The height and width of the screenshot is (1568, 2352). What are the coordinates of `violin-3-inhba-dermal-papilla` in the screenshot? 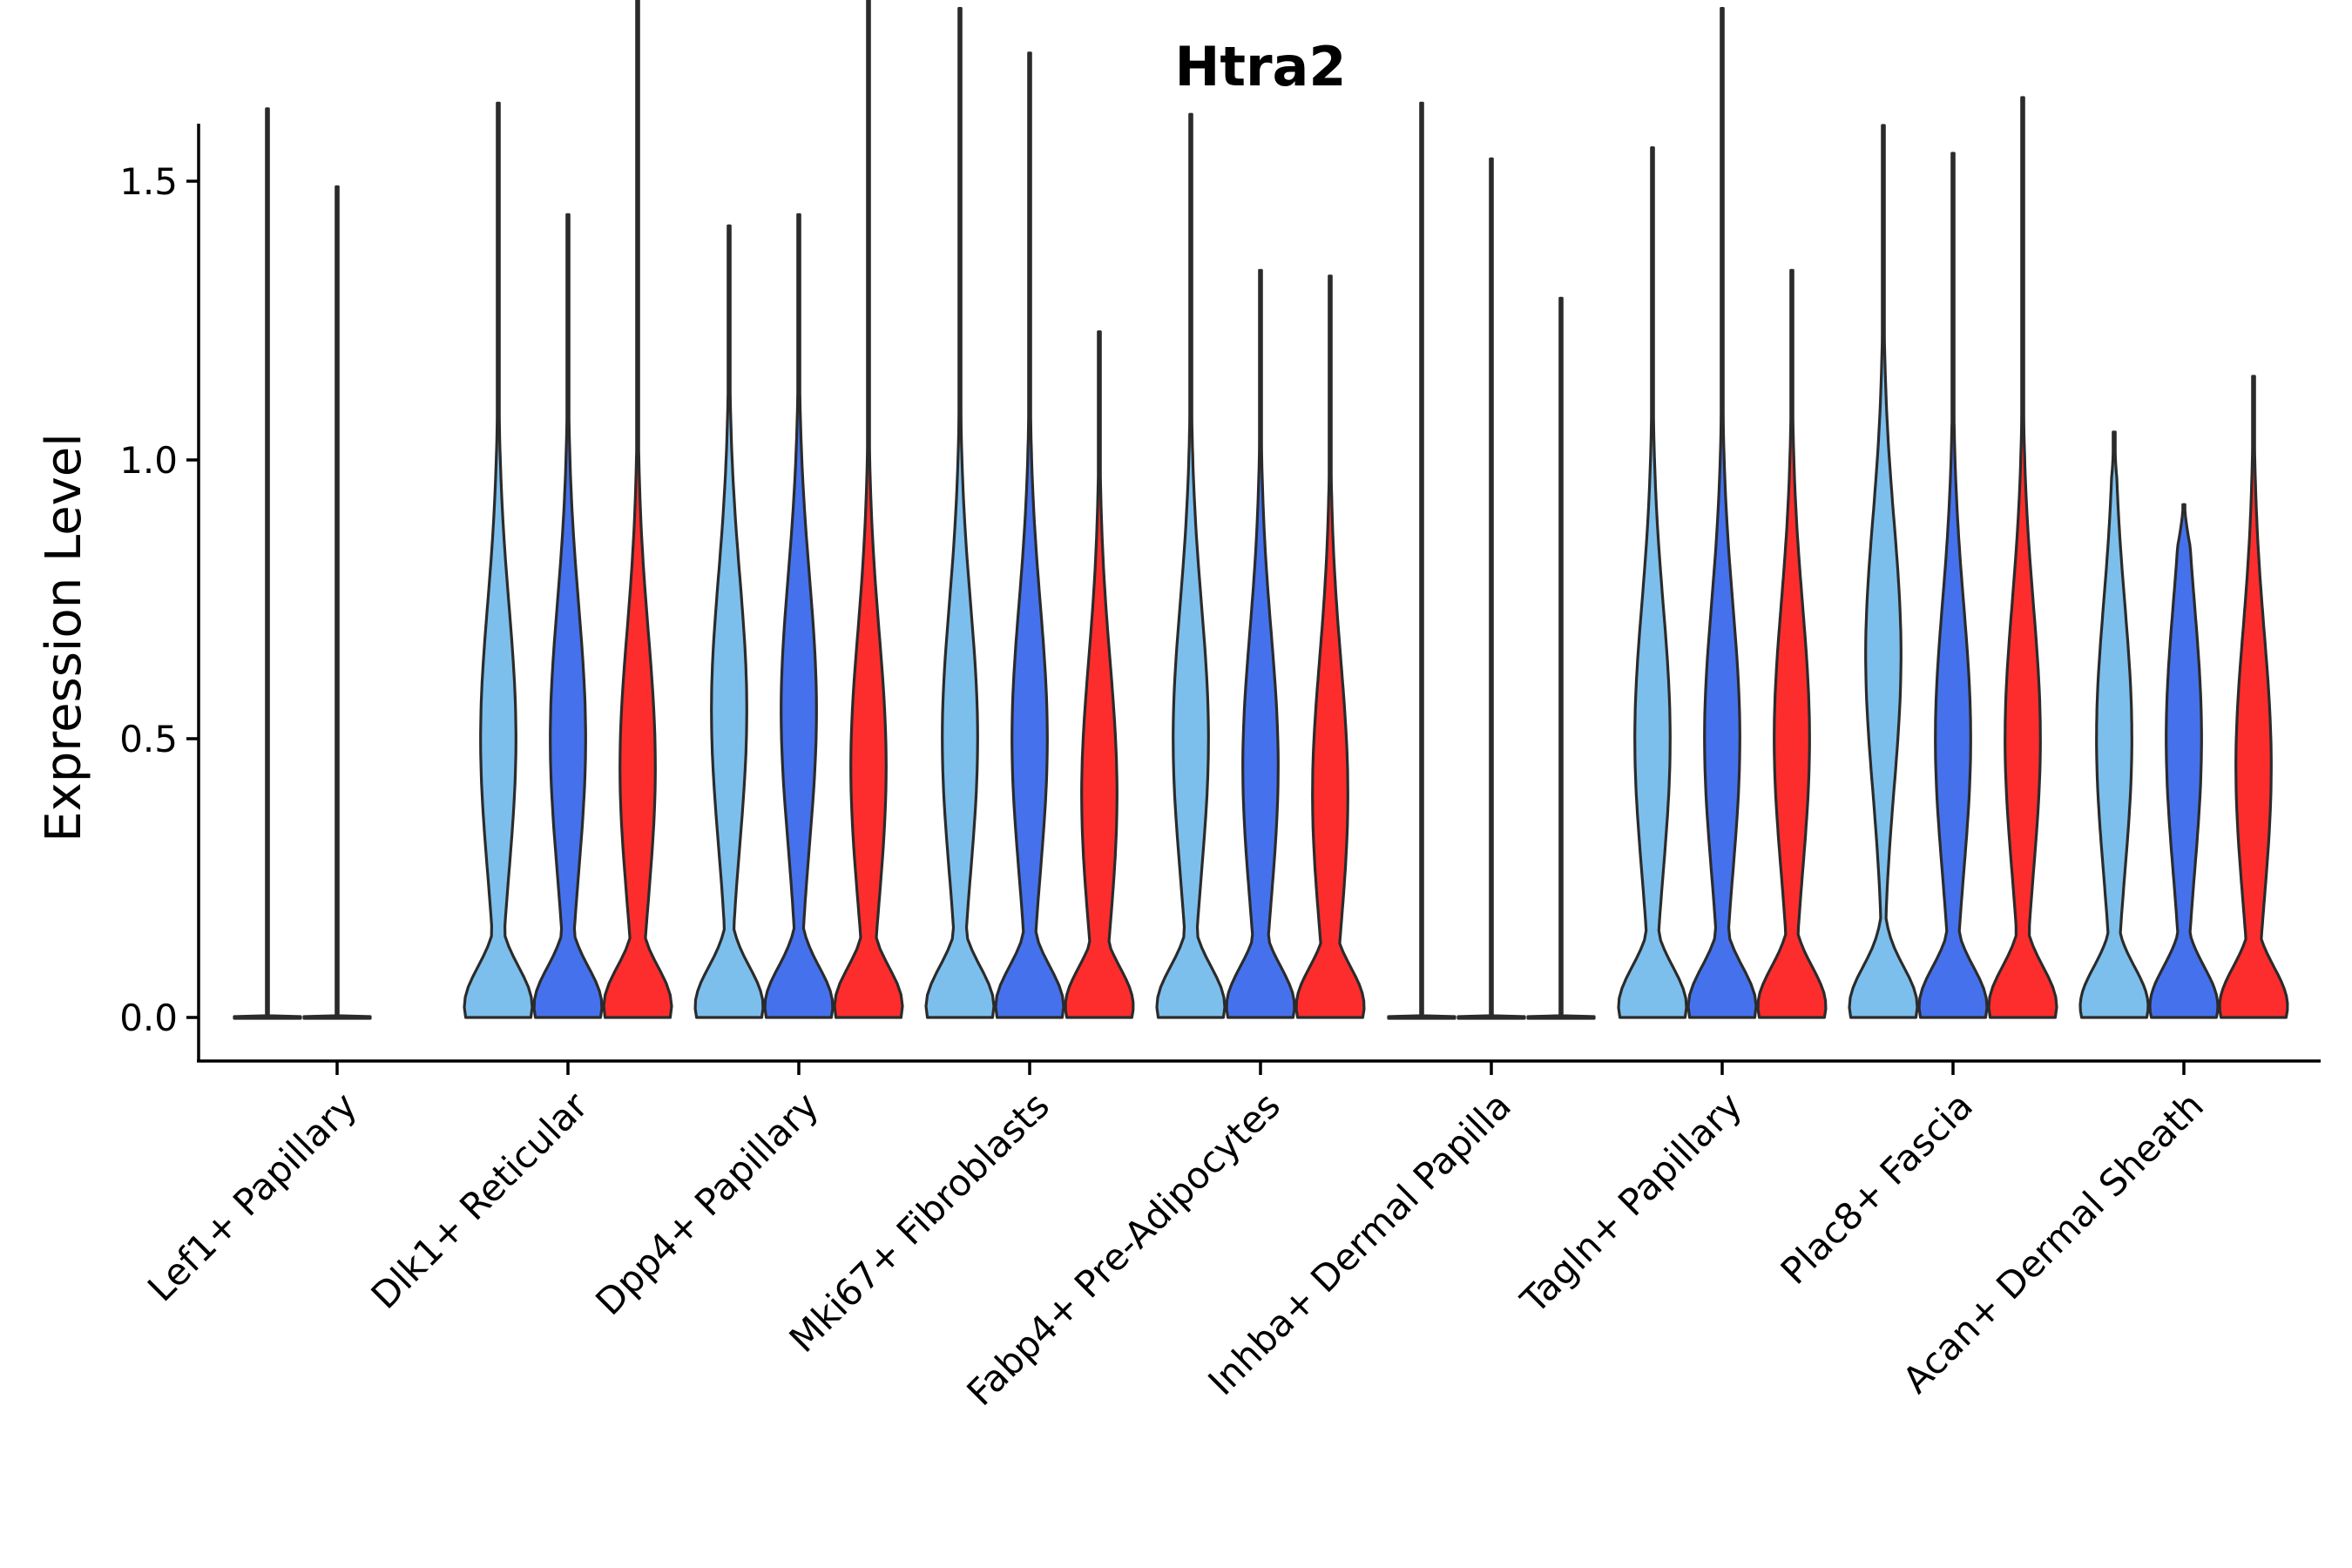 It's located at (1561, 658).